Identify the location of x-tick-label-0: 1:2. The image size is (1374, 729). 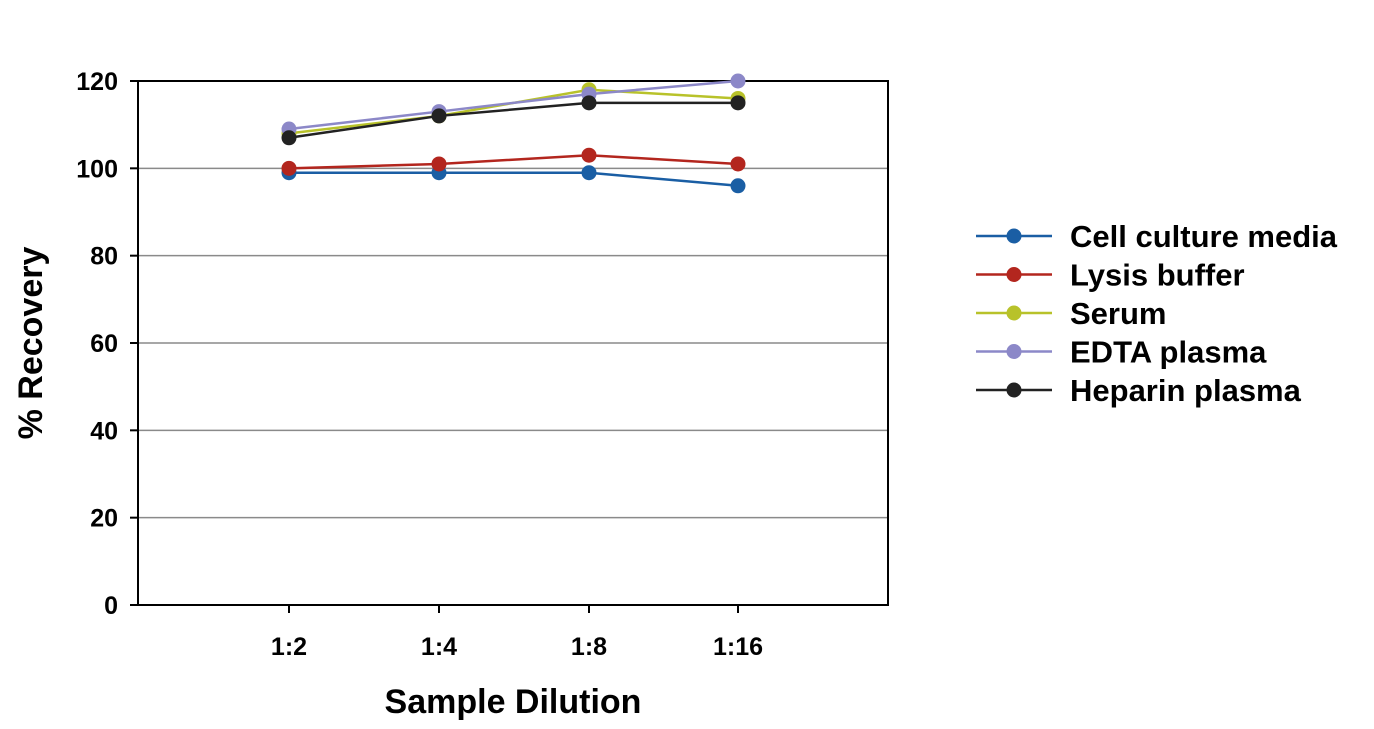
(289, 647).